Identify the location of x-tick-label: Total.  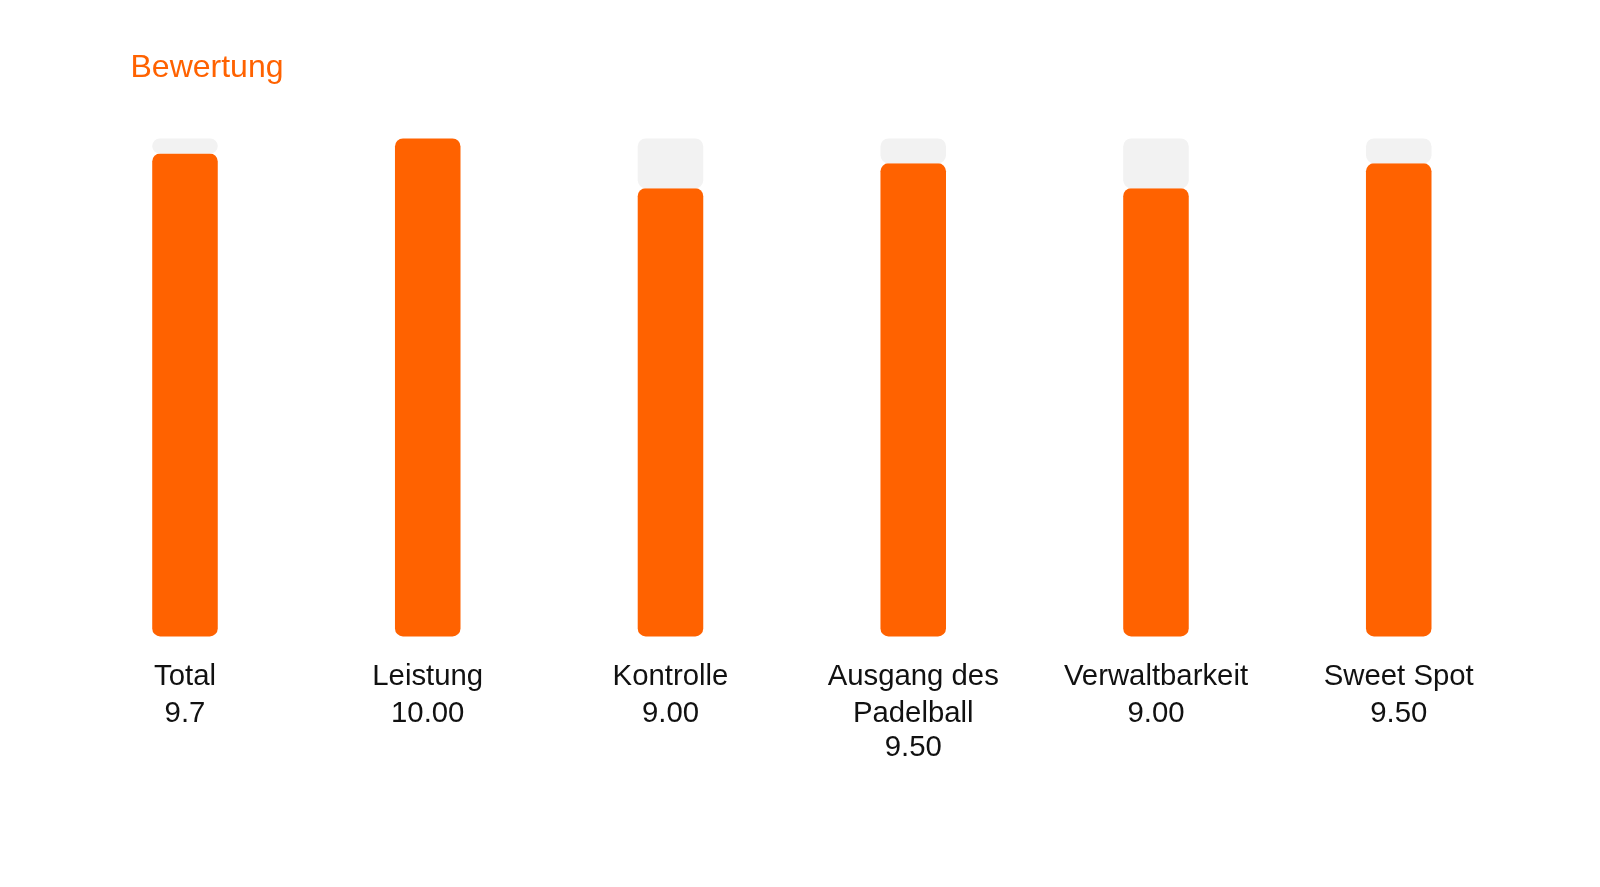
(185, 675).